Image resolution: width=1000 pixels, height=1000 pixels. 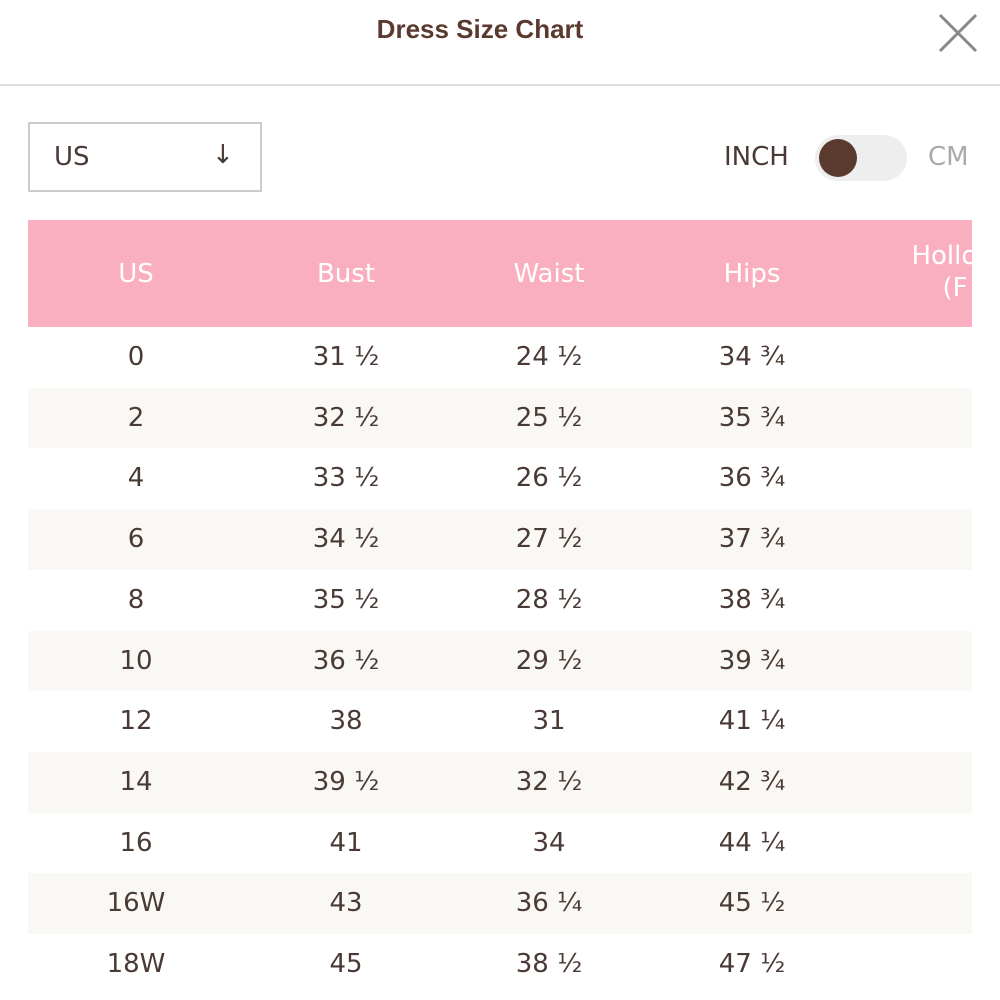 What do you see at coordinates (752, 357) in the screenshot?
I see `table-cell: 34 ¾` at bounding box center [752, 357].